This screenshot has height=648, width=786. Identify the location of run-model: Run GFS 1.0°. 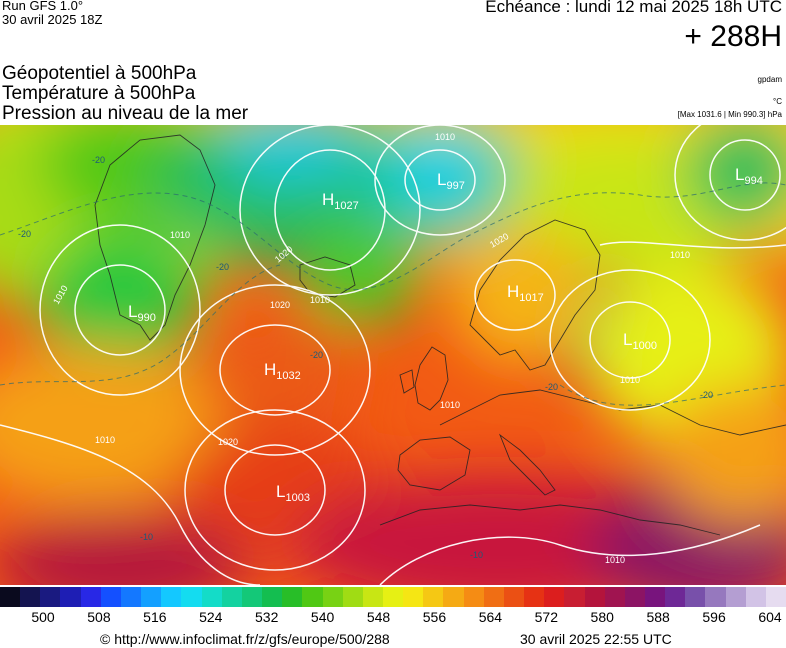
(43, 6).